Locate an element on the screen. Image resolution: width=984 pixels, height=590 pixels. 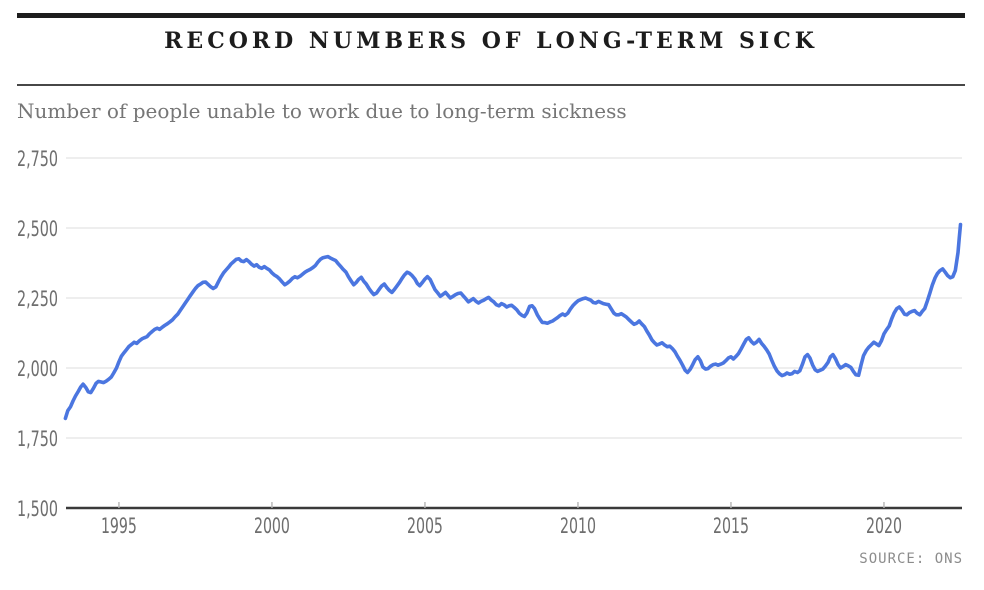
x-tick-label: 2000 is located at coordinates (272, 526).